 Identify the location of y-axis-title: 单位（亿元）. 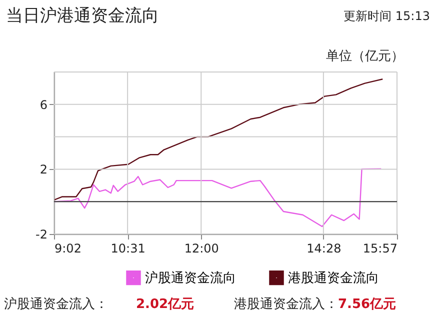
(365, 56).